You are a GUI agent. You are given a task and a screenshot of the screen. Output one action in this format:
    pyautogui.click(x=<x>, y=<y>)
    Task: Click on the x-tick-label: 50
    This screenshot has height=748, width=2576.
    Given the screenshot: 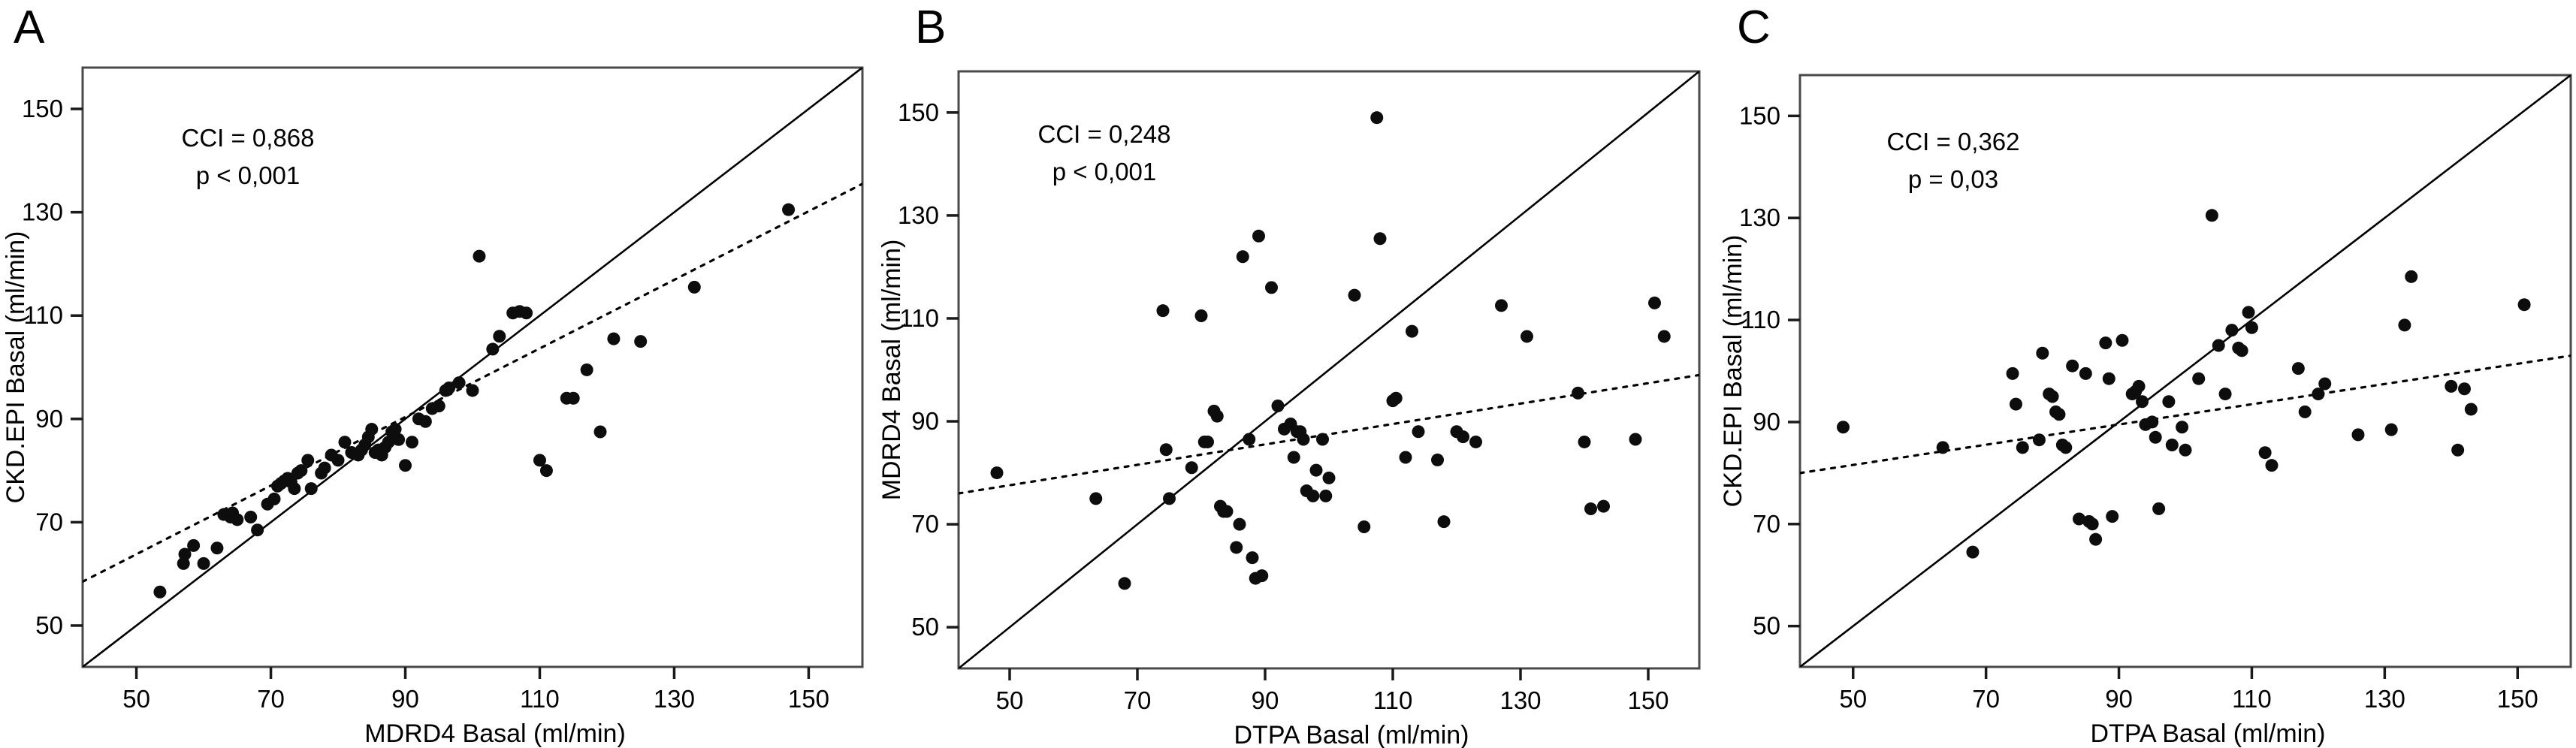 What is the action you would take?
    pyautogui.click(x=136, y=699)
    